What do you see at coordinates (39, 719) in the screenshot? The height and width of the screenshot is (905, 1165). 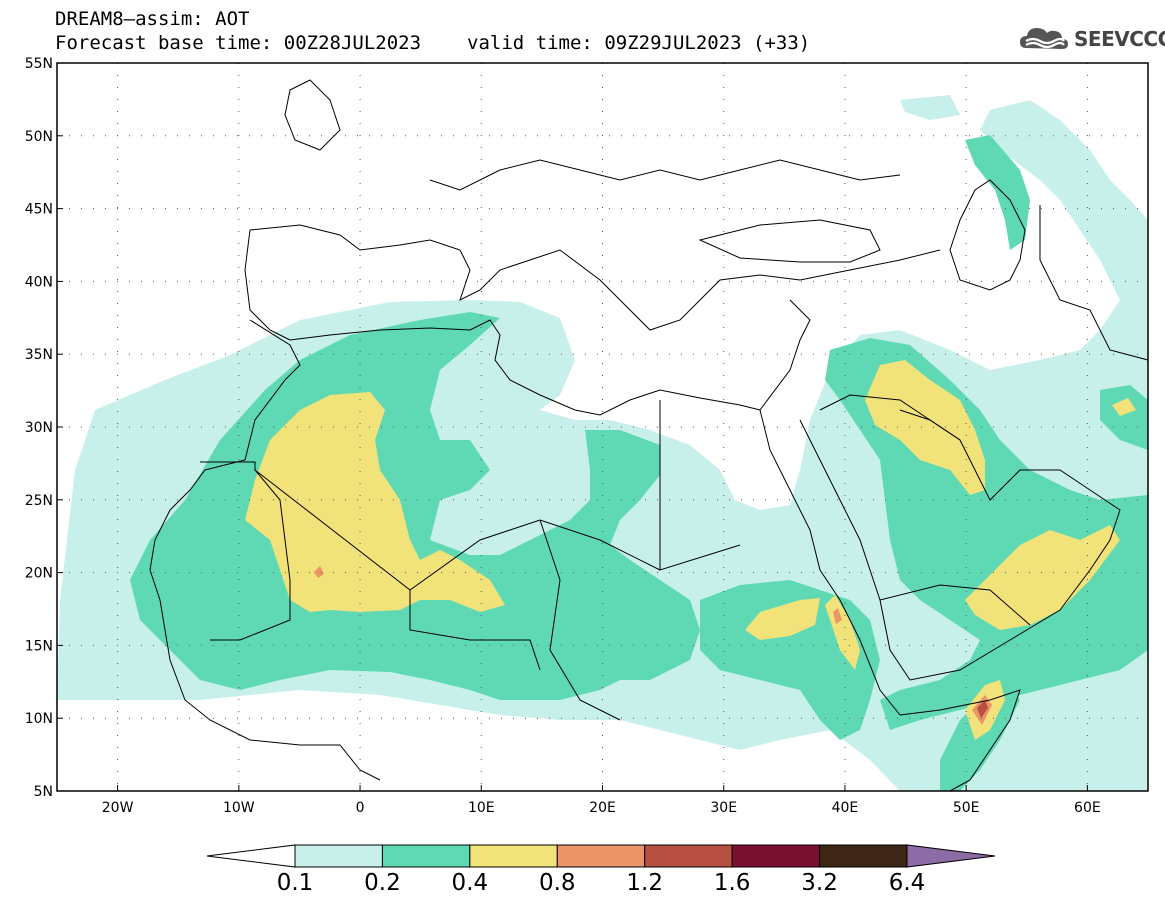 I see `lat-tick-label: 10N` at bounding box center [39, 719].